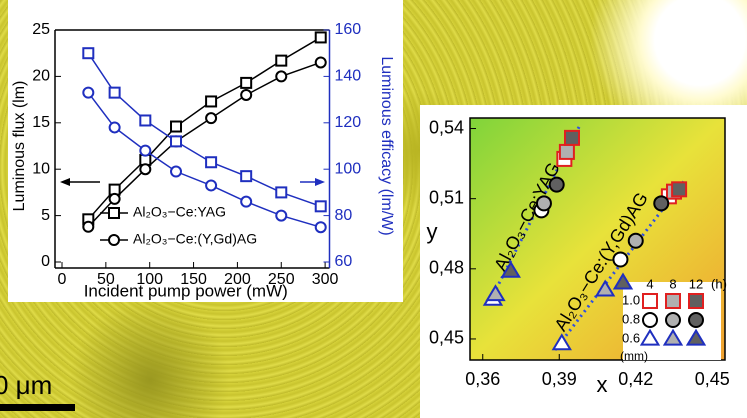  What do you see at coordinates (26, 385) in the screenshot?
I see `scale-label: 0 μm` at bounding box center [26, 385].